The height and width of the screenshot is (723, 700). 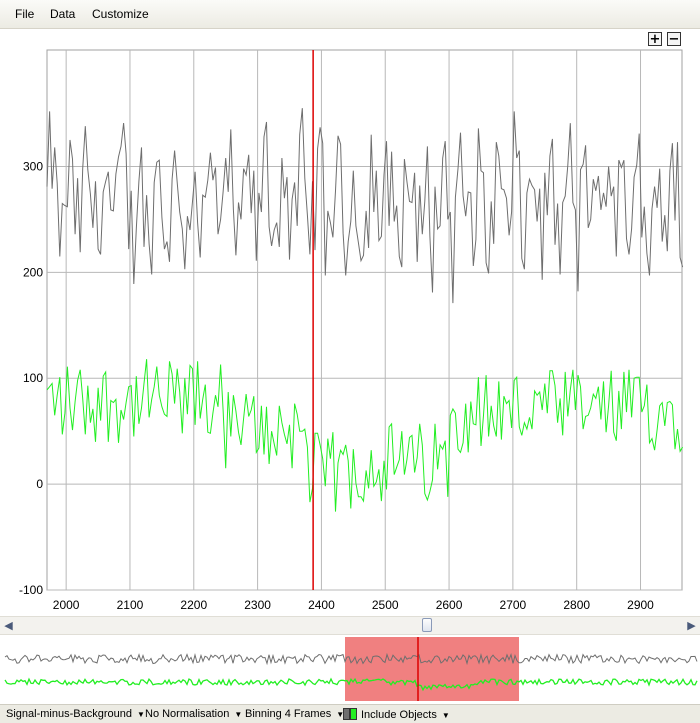 I want to click on scrollbar-thumb, so click(x=427, y=625).